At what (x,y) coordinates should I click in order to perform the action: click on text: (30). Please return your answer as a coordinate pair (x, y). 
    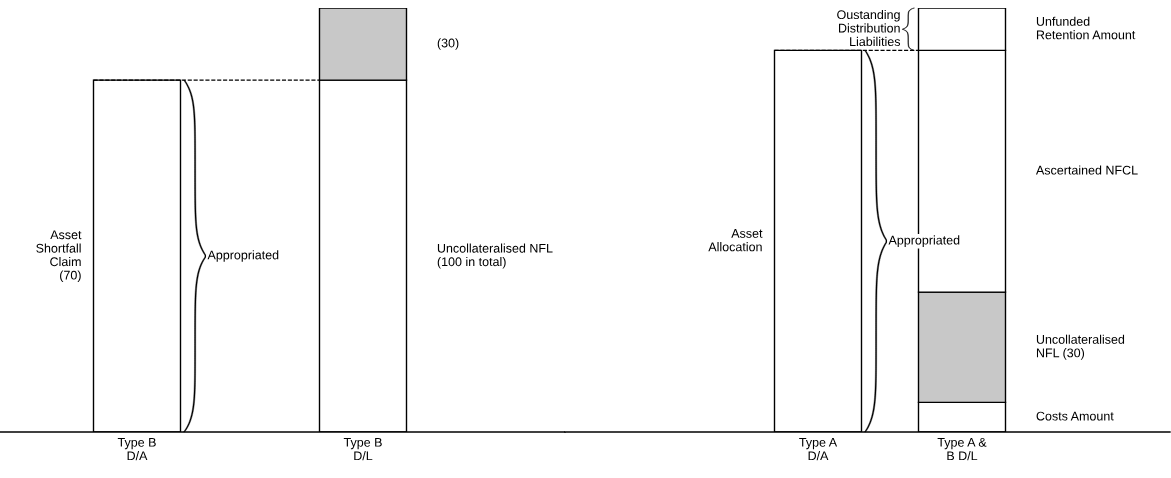
    Looking at the image, I should click on (448, 44).